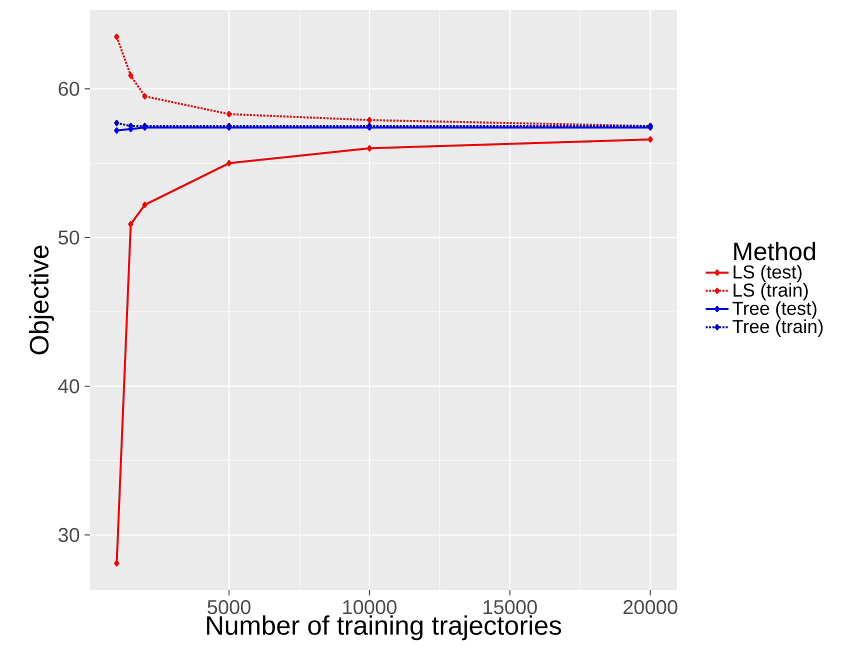 This screenshot has width=864, height=649. What do you see at coordinates (775, 251) in the screenshot?
I see `legend-title: Method` at bounding box center [775, 251].